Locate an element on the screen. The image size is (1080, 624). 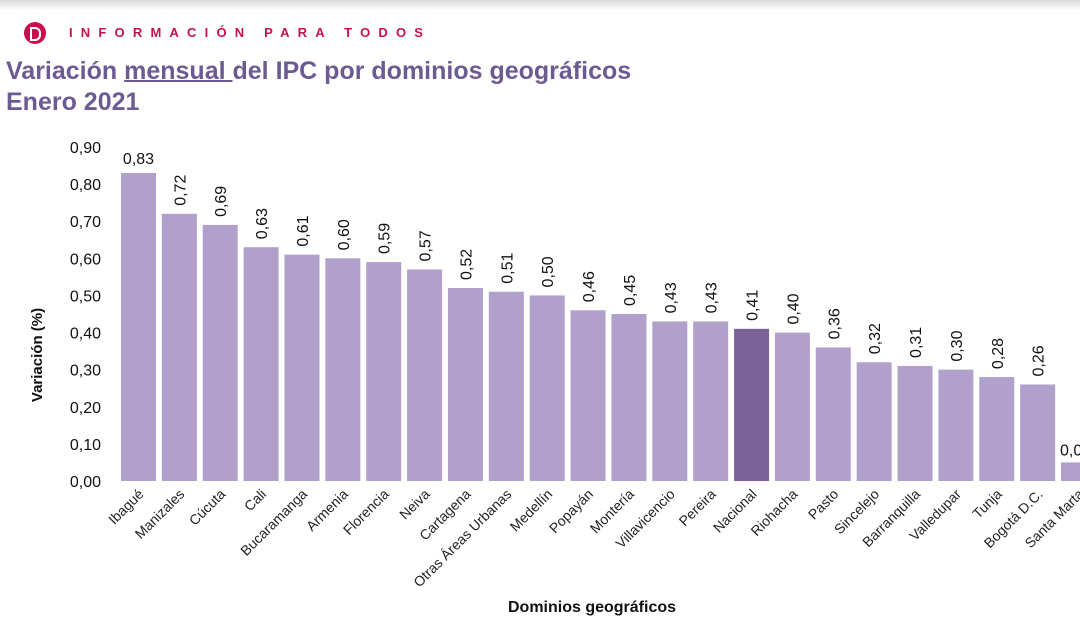
x-axis-label: Dominios geográficos is located at coordinates (592, 607).